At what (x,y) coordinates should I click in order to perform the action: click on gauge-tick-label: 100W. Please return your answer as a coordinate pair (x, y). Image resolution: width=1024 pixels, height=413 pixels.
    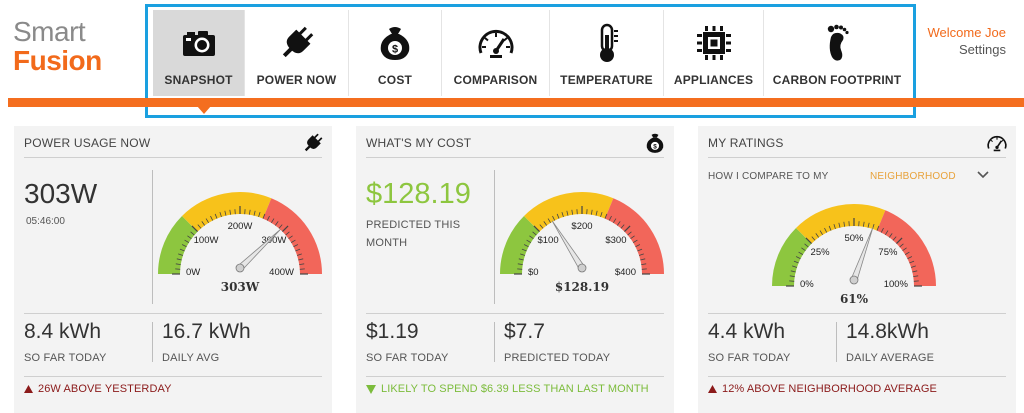
    Looking at the image, I should click on (206, 240).